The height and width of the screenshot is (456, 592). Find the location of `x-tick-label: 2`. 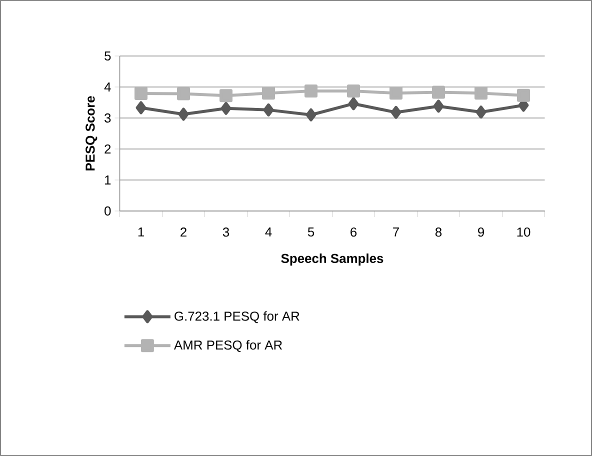

x-tick-label: 2 is located at coordinates (183, 232).